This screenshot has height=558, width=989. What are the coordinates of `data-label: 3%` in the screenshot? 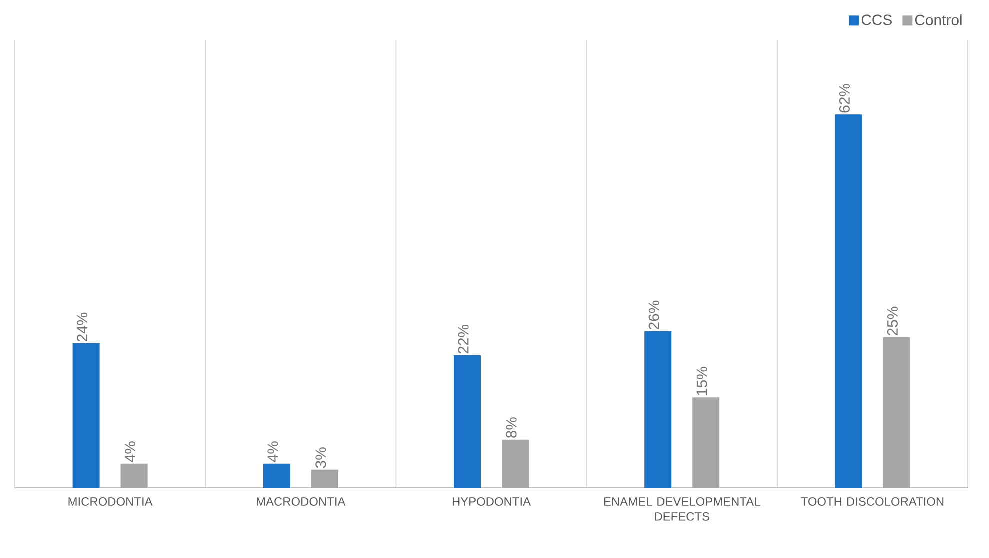 It's located at (321, 458).